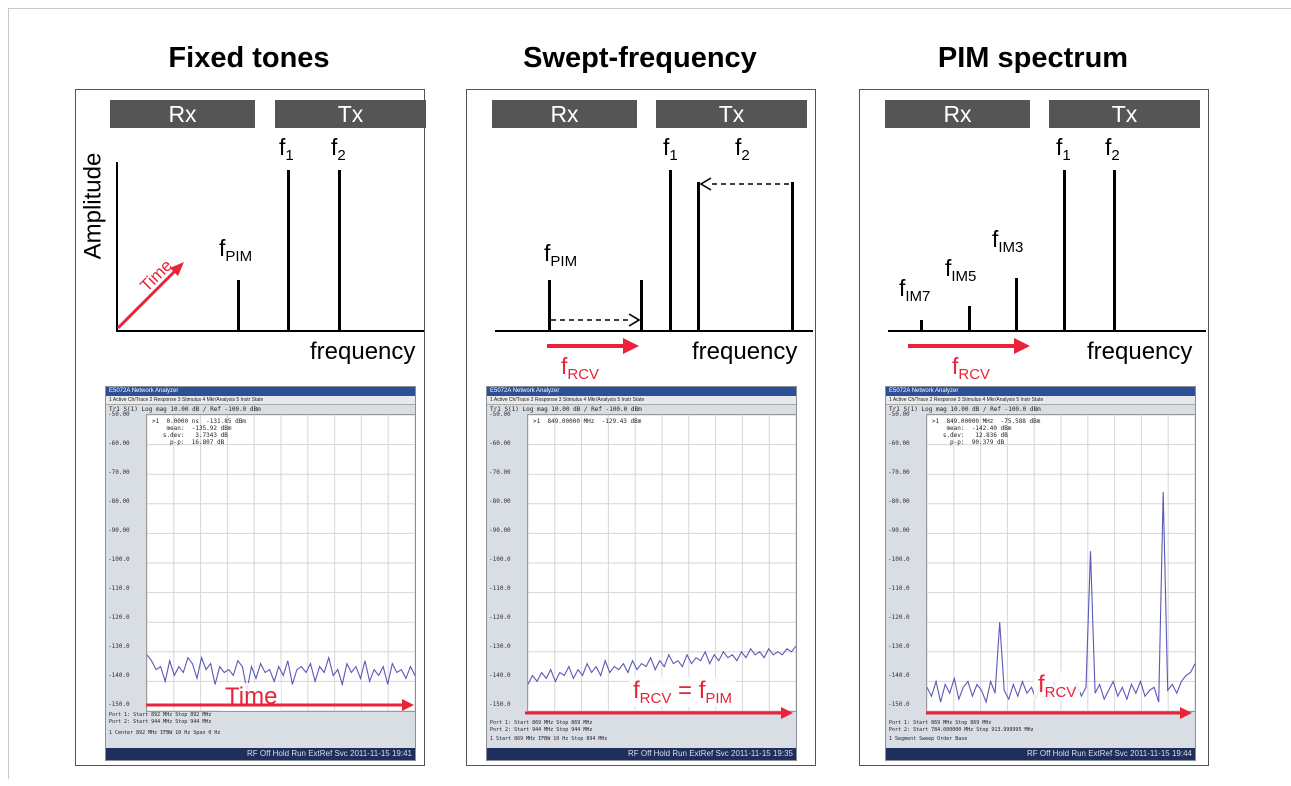  Describe the element at coordinates (249, 58) in the screenshot. I see `panel-title-fixed-tones: Fixed tones` at that location.